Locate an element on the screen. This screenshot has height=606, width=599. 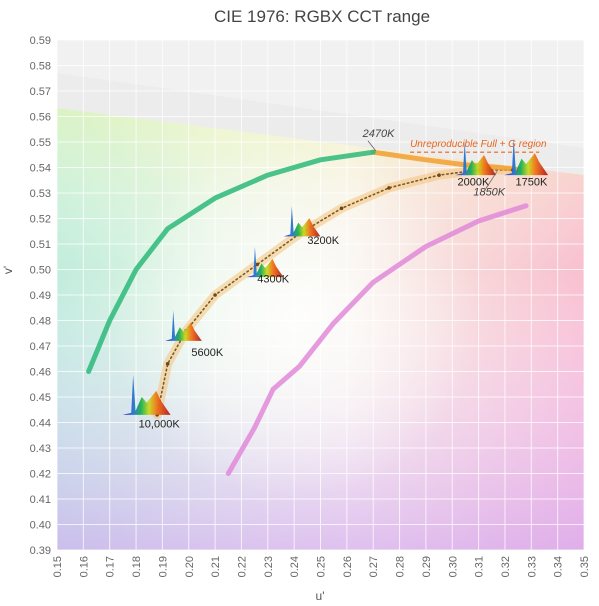
x-tick-label: 0.18 is located at coordinates (137, 566).